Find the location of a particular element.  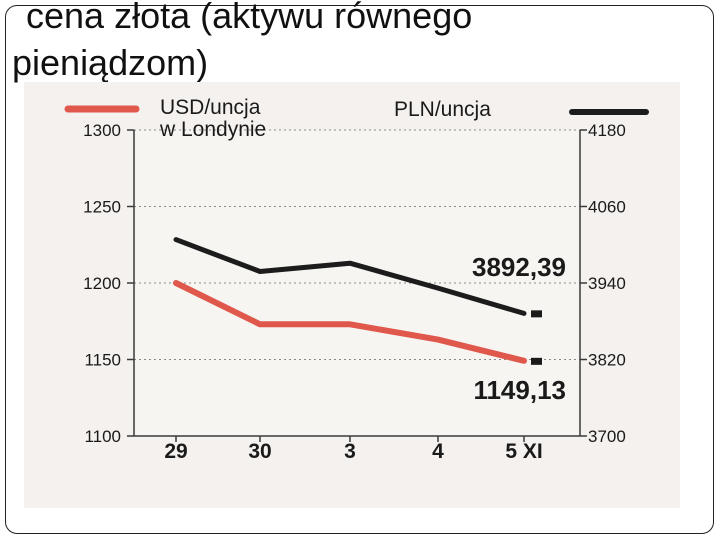

slide-title-line-1: cena złota (aktywu równego is located at coordinates (249, 18).